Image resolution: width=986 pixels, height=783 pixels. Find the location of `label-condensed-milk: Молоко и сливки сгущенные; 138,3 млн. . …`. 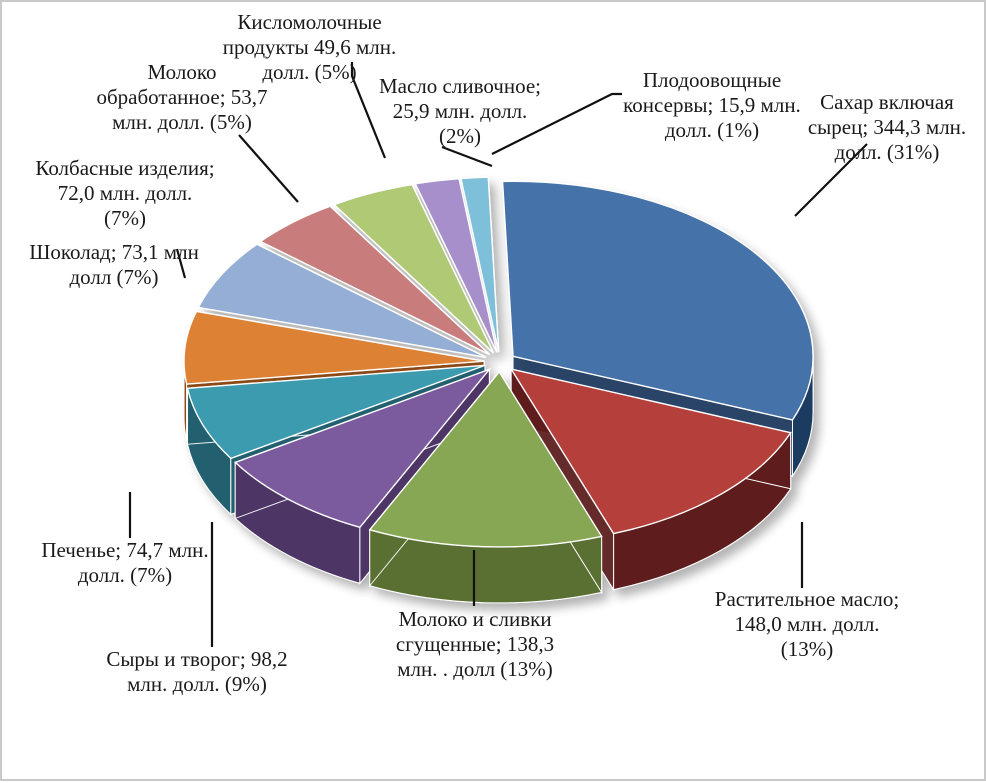

label-condensed-milk: Молоко и сливки сгущенные; 138,3 млн. . … is located at coordinates (475, 644).